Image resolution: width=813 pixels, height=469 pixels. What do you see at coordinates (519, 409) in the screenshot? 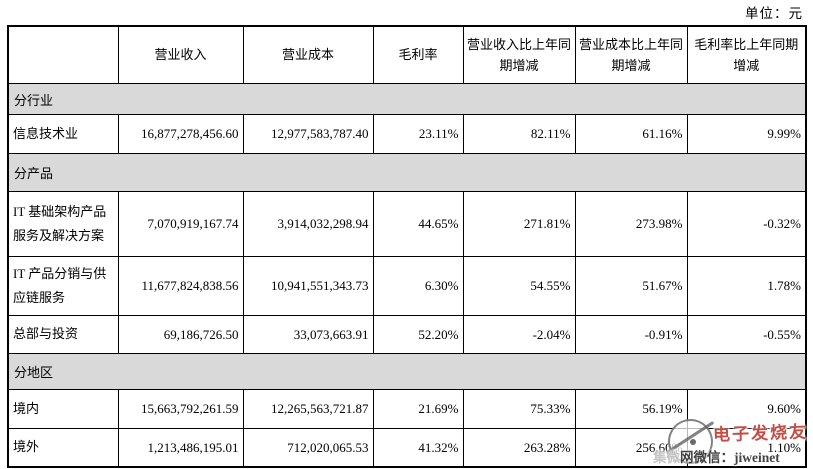
I see `cell-revenue-change: 75.33%` at bounding box center [519, 409].